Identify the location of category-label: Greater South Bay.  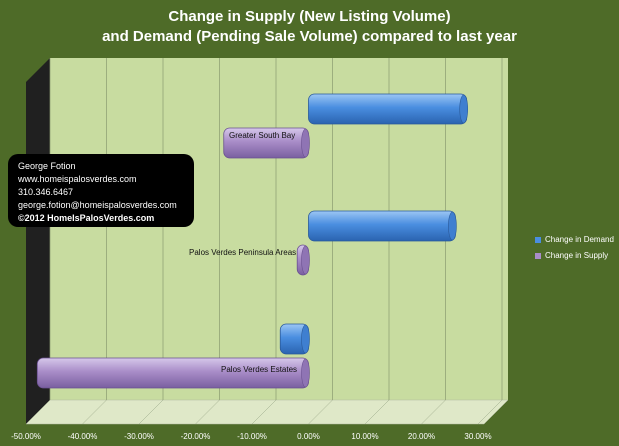
(262, 135).